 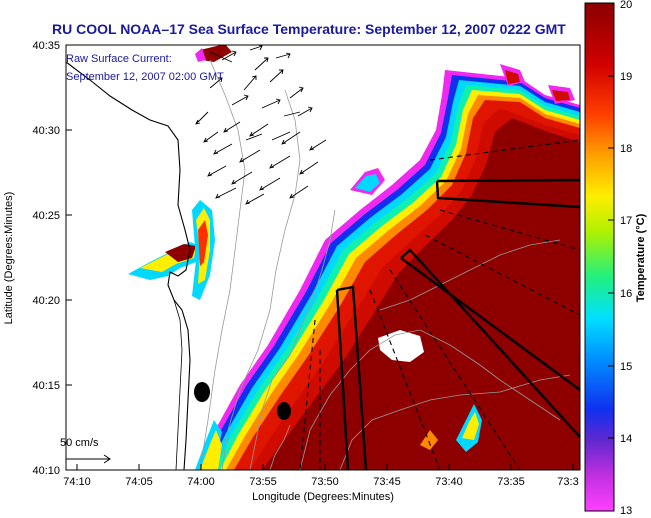 What do you see at coordinates (201, 482) in the screenshot?
I see `x-tick-label: 74:00` at bounding box center [201, 482].